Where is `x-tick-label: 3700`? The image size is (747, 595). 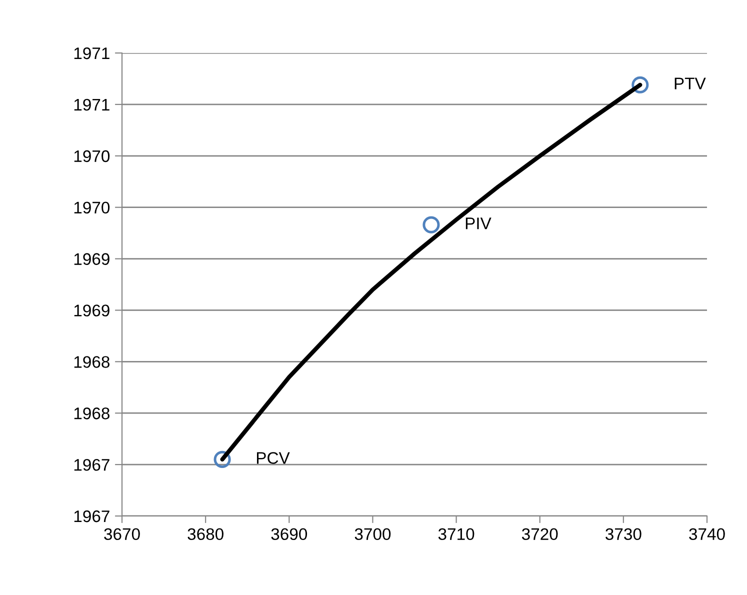 x-tick-label: 3700 is located at coordinates (372, 534).